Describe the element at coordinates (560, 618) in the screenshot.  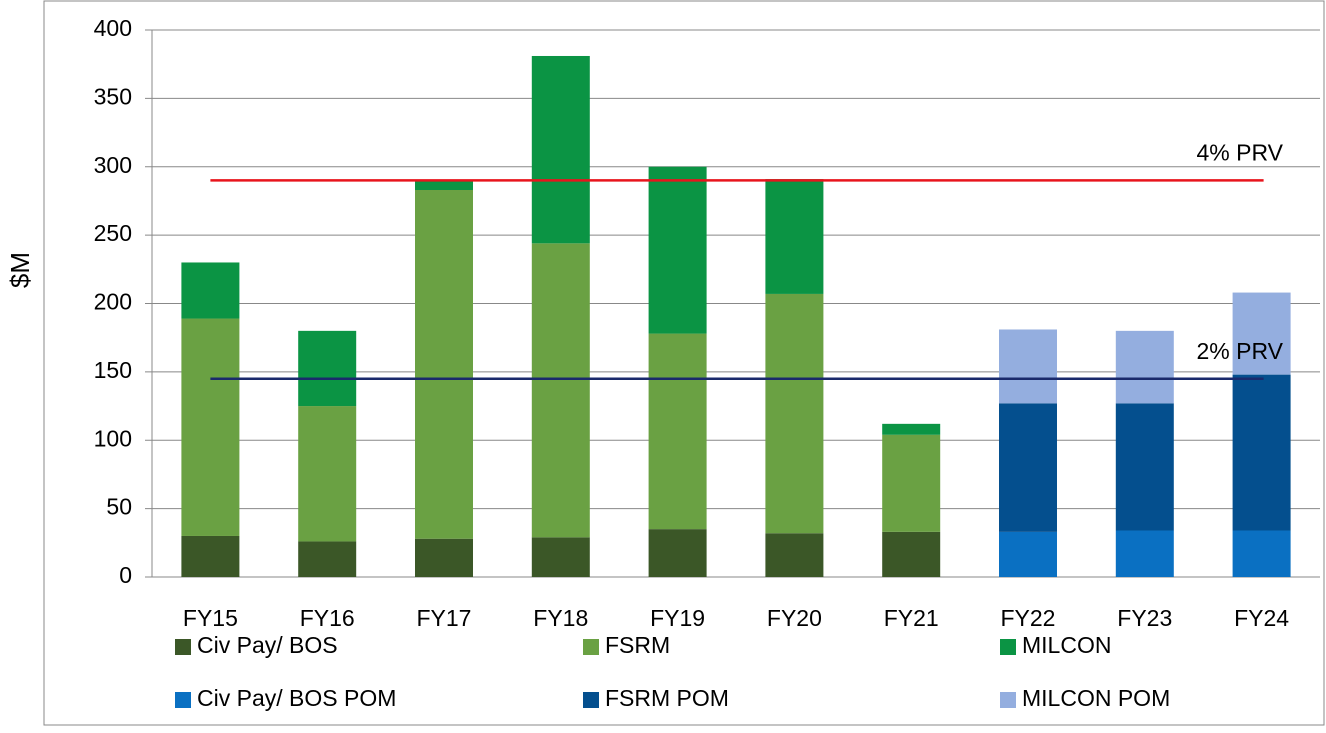
I see `x-tick-label: FY18` at that location.